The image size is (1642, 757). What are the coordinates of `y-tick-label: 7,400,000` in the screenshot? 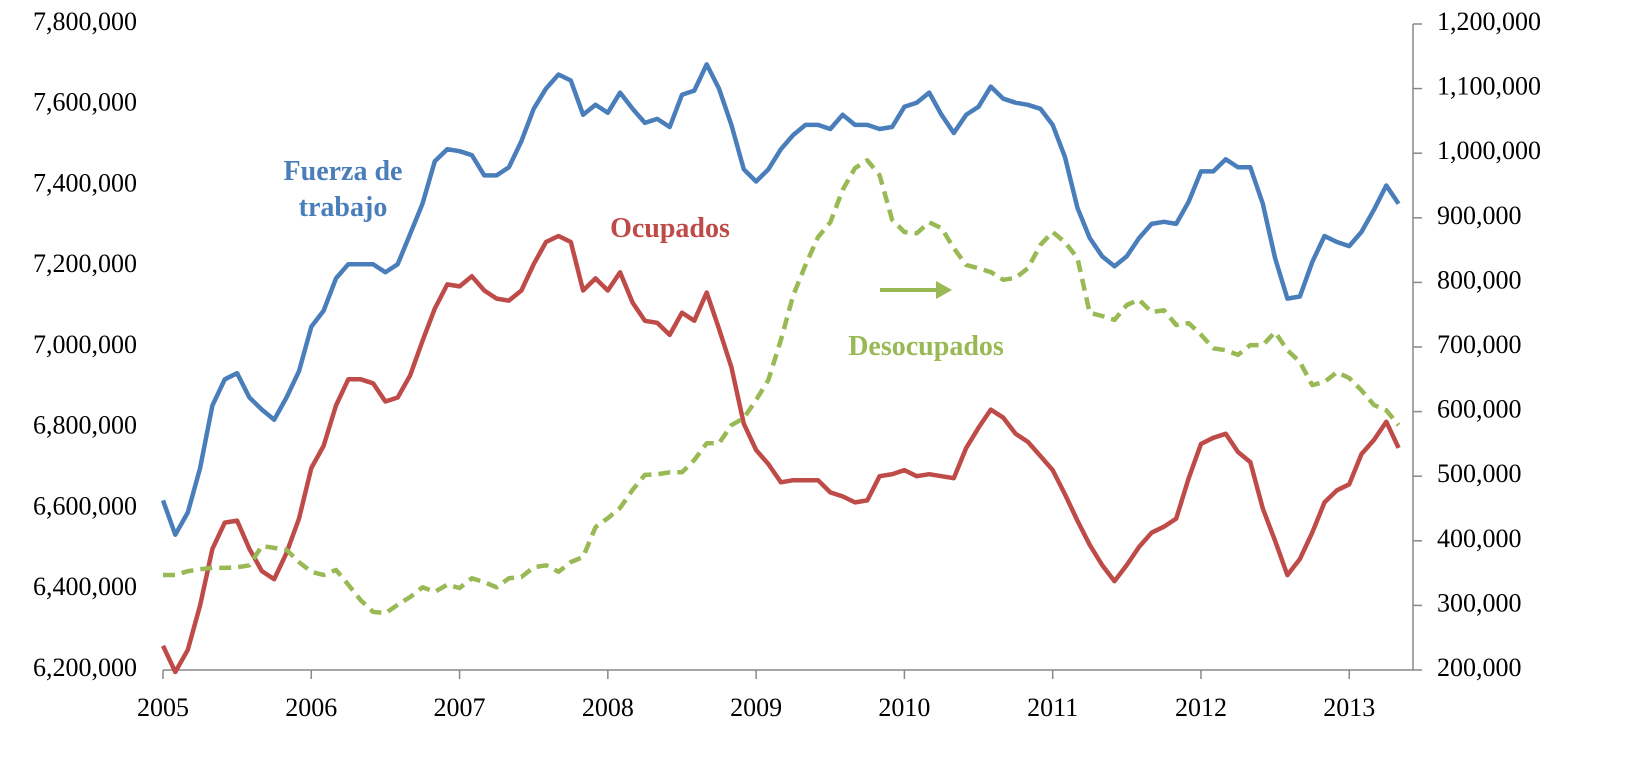 It's located at (85, 182).